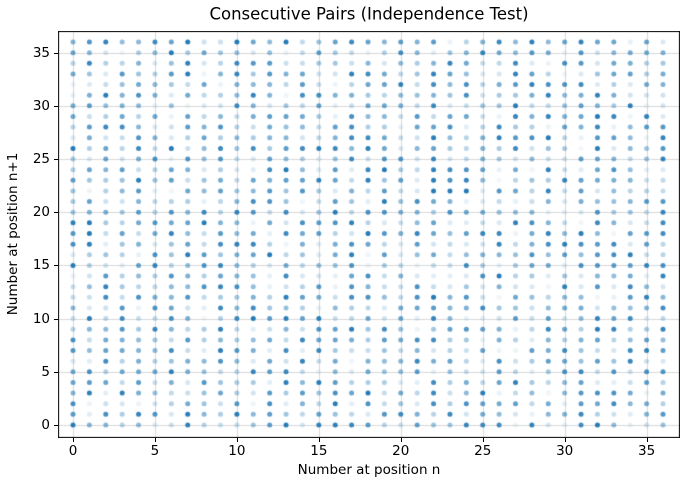  What do you see at coordinates (483, 451) in the screenshot?
I see `x-tick-label: 25` at bounding box center [483, 451].